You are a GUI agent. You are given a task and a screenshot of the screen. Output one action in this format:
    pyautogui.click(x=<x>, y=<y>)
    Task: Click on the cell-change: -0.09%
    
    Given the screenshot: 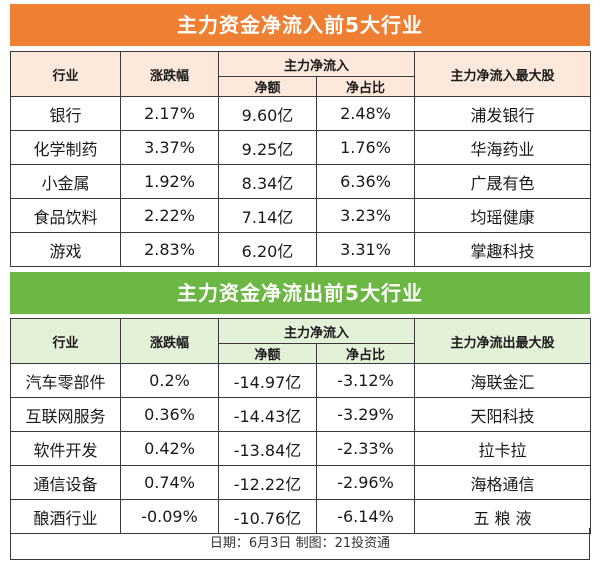 What is the action you would take?
    pyautogui.click(x=169, y=516)
    